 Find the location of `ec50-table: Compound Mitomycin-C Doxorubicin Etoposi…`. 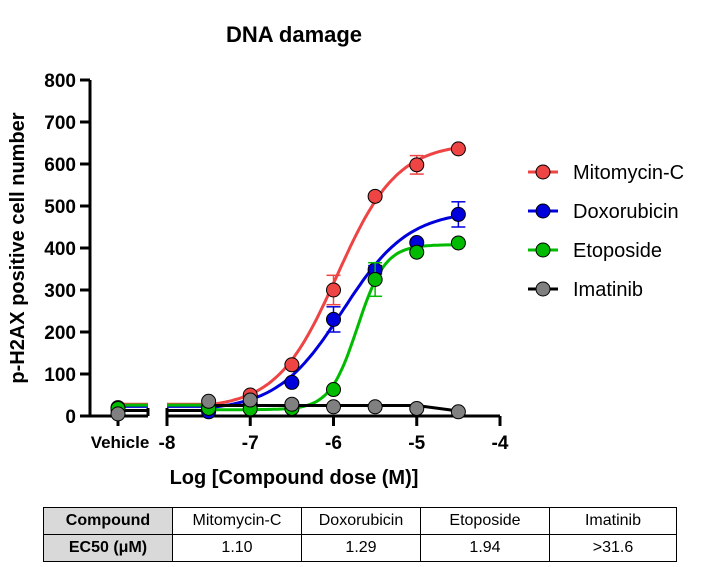

ec50-table: Compound Mitomycin-C Doxorubicin Etoposi… is located at coordinates (360, 534).